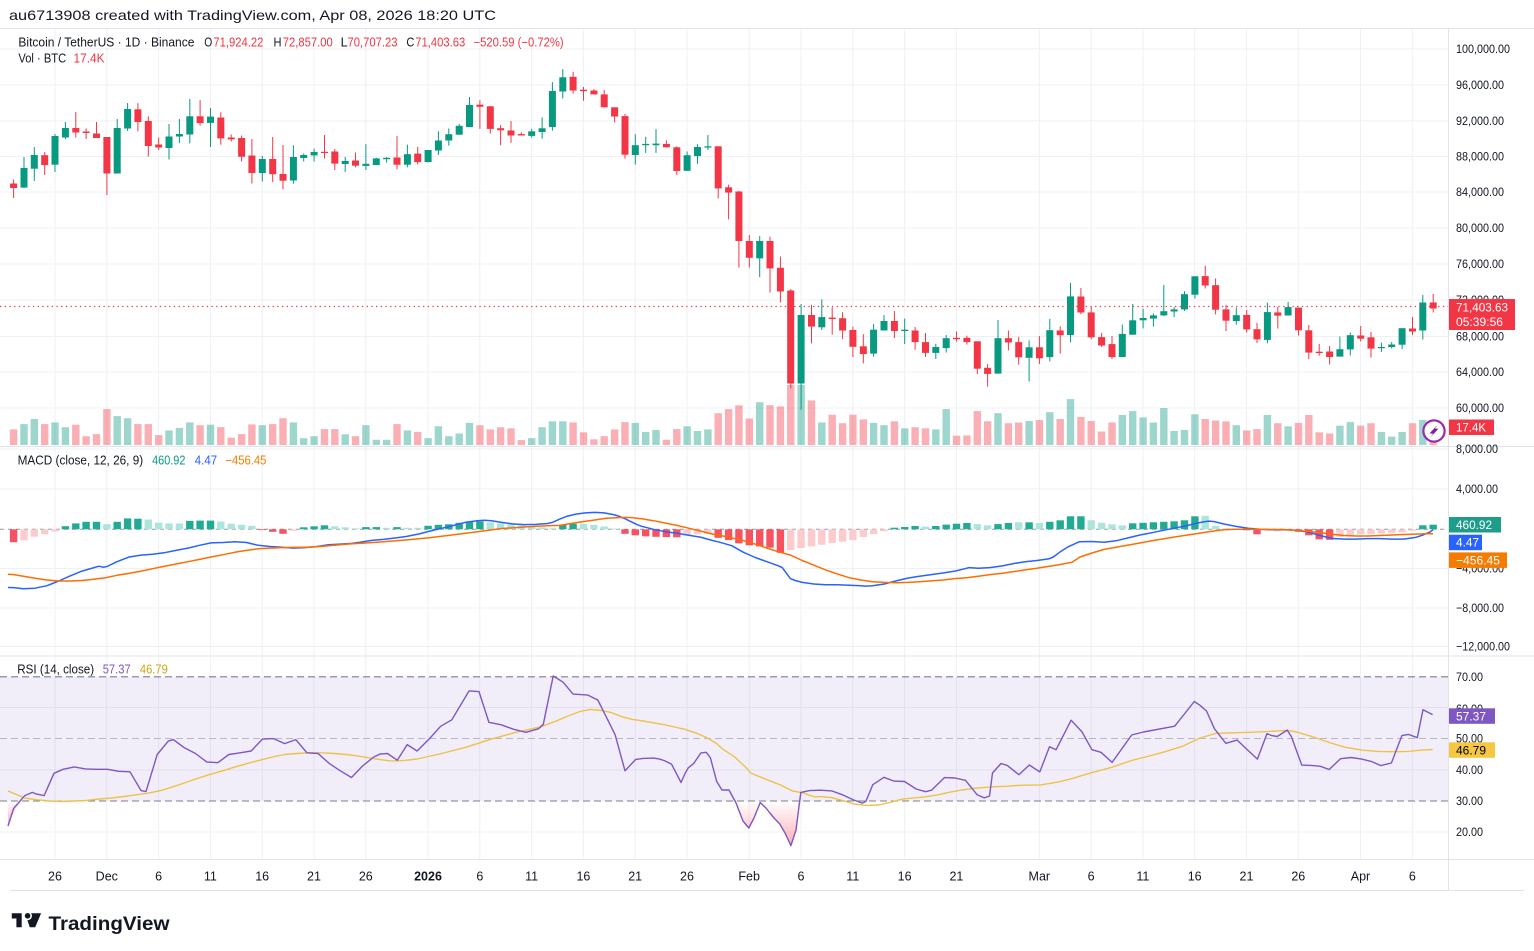 Image resolution: width=1534 pixels, height=951 pixels. What do you see at coordinates (1480, 372) in the screenshot?
I see `svg-text: 64,000.00` at bounding box center [1480, 372].